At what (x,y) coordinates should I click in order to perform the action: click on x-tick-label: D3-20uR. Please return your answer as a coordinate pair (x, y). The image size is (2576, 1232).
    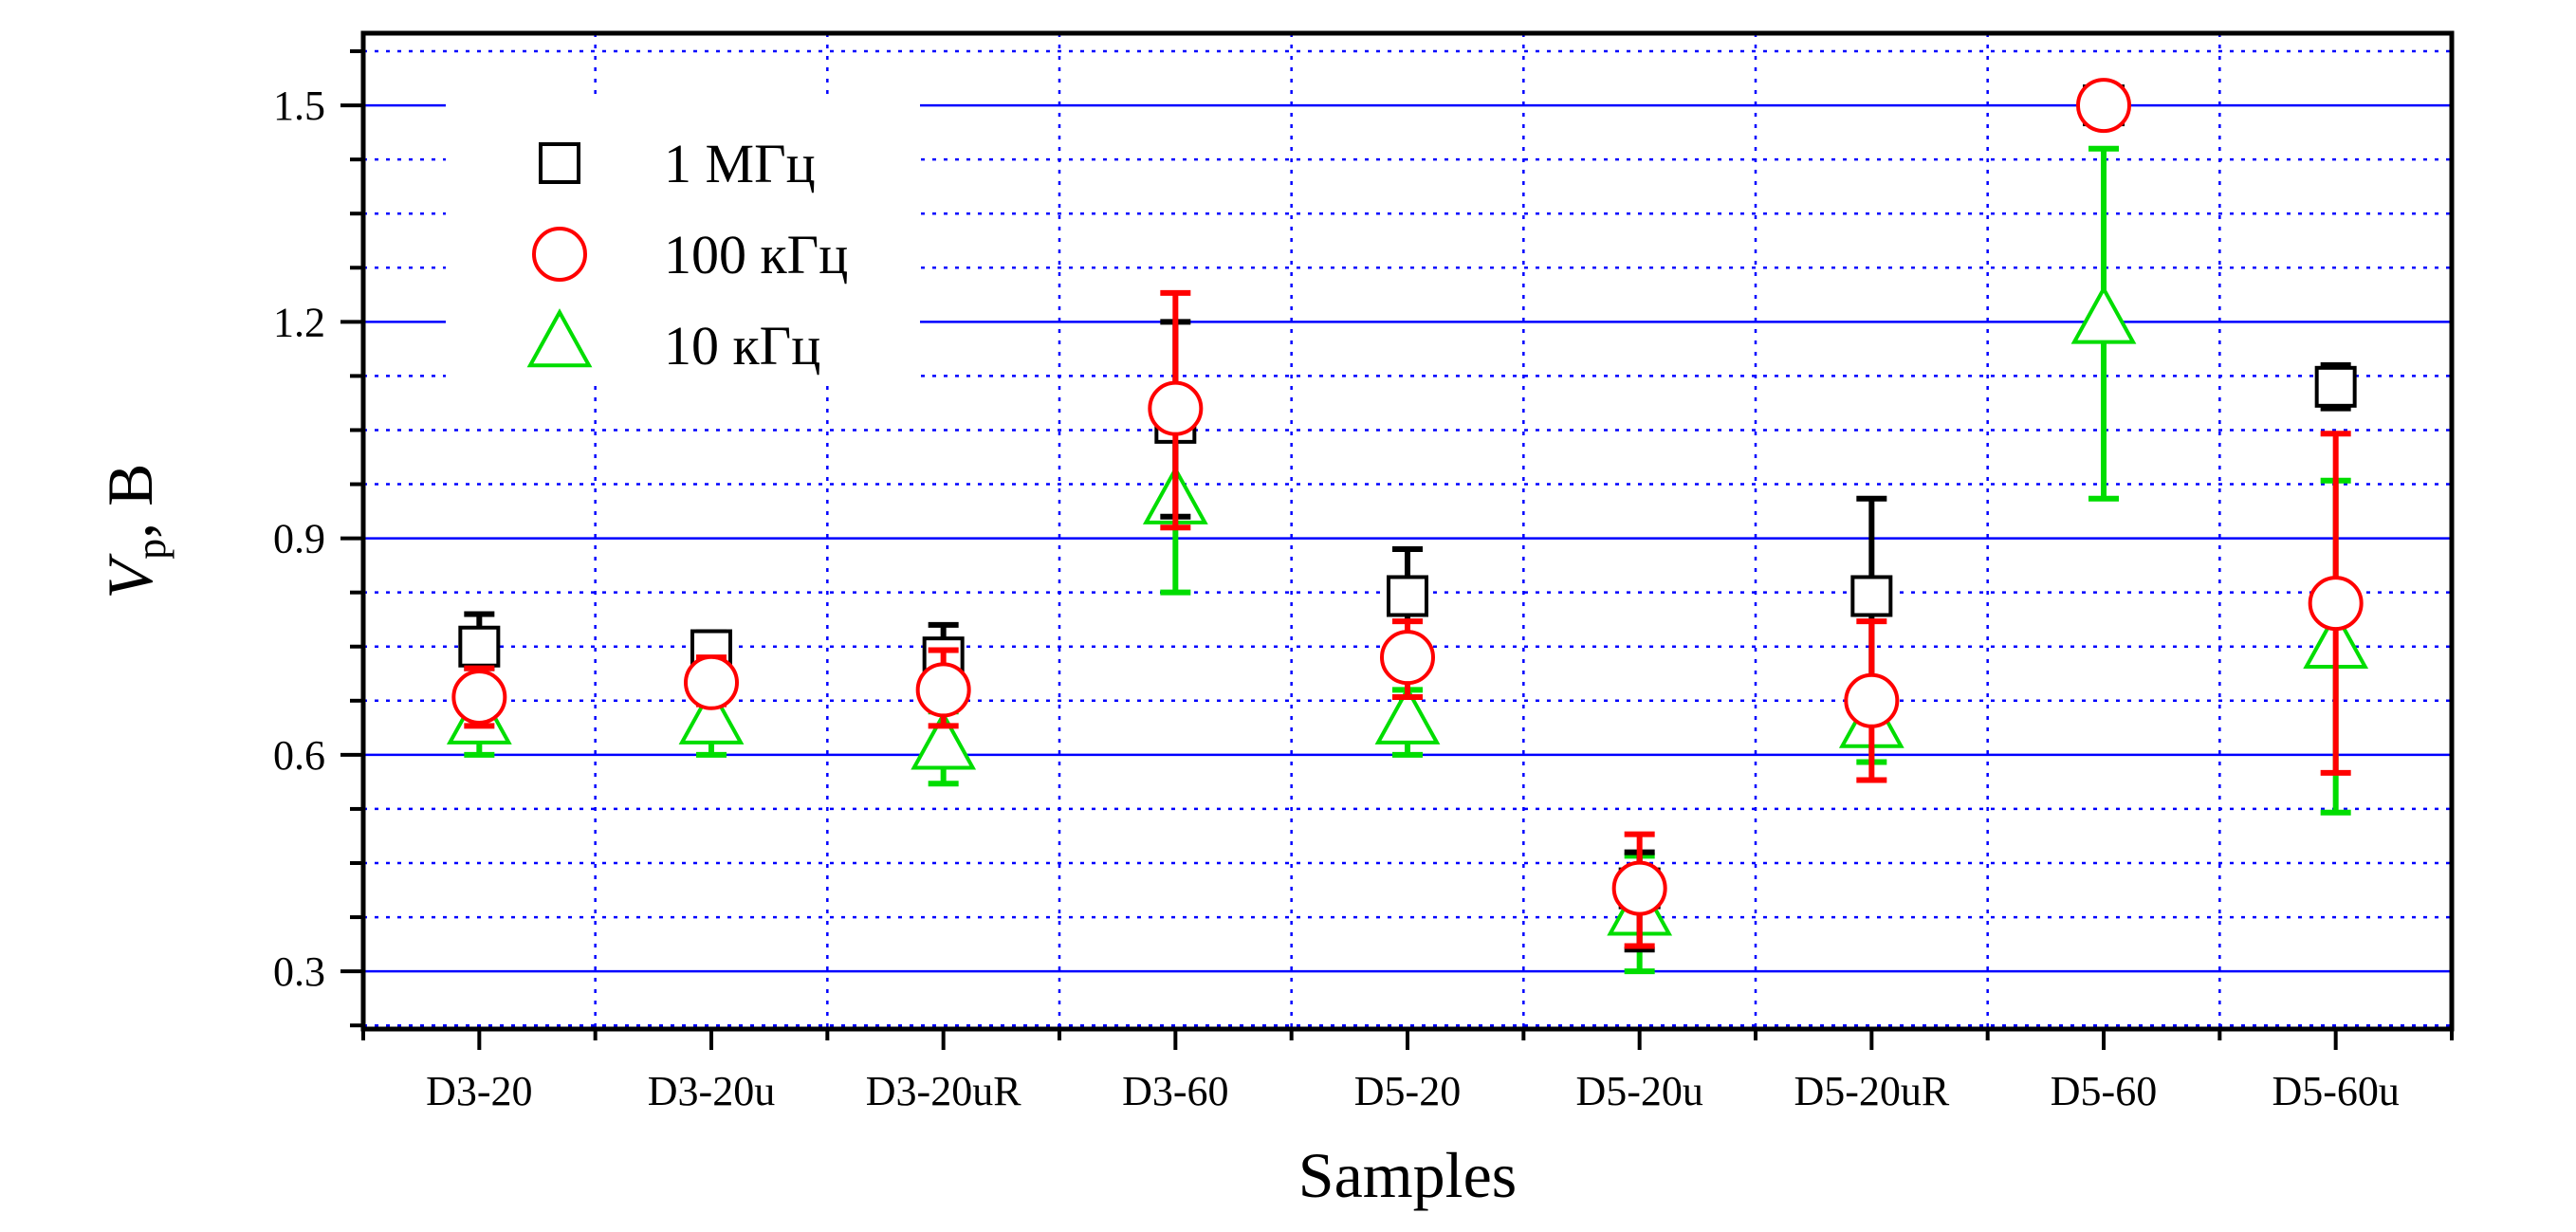
    Looking at the image, I should click on (943, 1091).